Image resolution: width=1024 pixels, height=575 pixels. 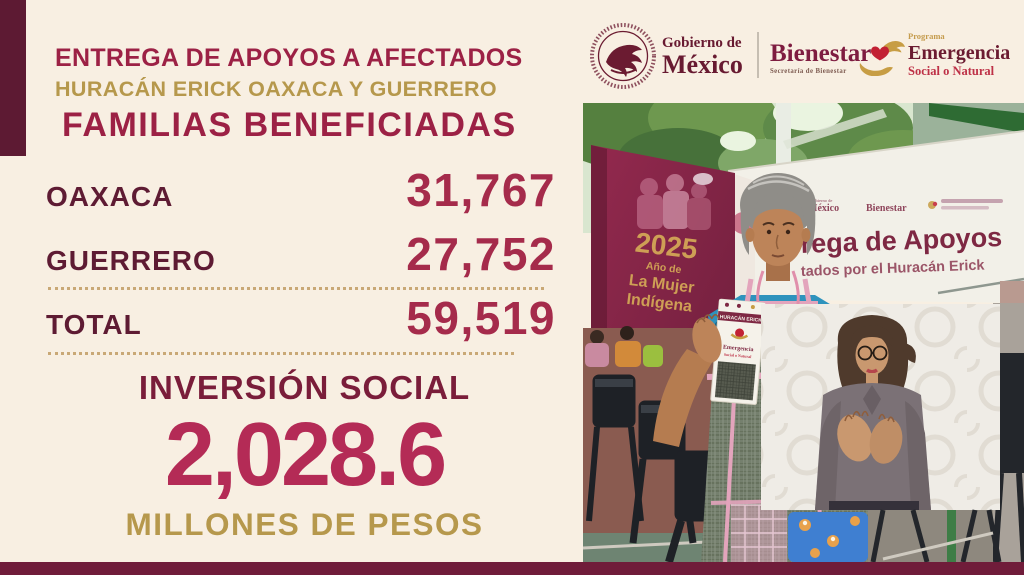 What do you see at coordinates (758, 55) in the screenshot?
I see `header-divider` at bounding box center [758, 55].